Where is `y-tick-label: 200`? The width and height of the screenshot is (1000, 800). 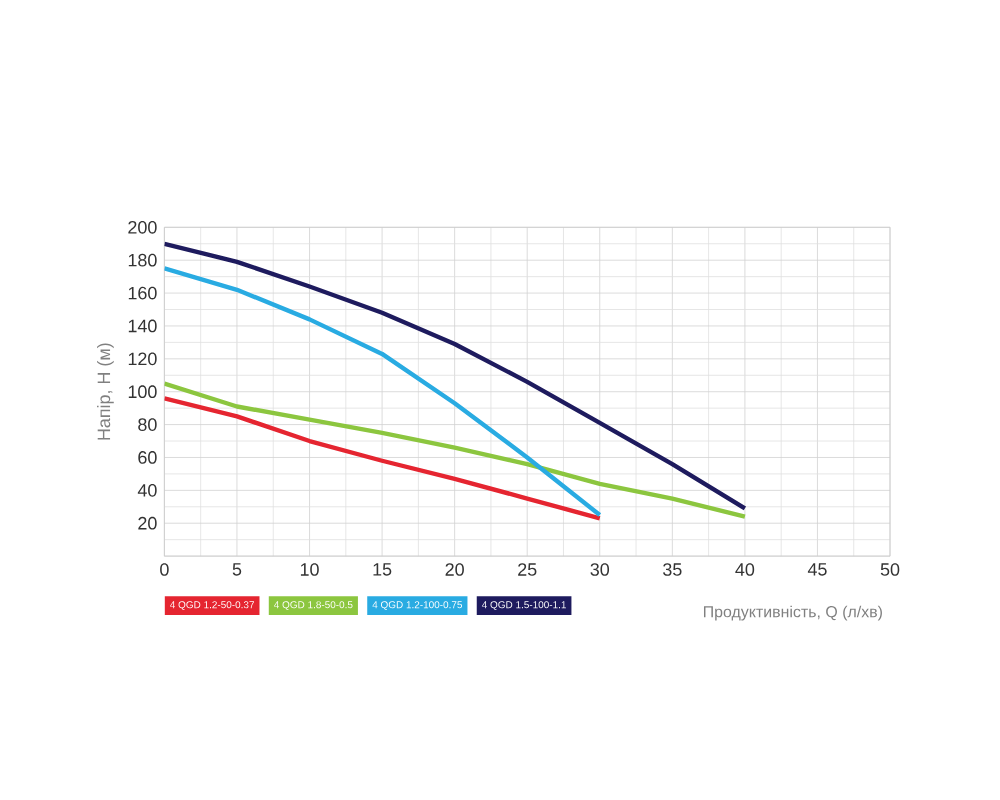
y-tick-label: 200 is located at coordinates (142, 227).